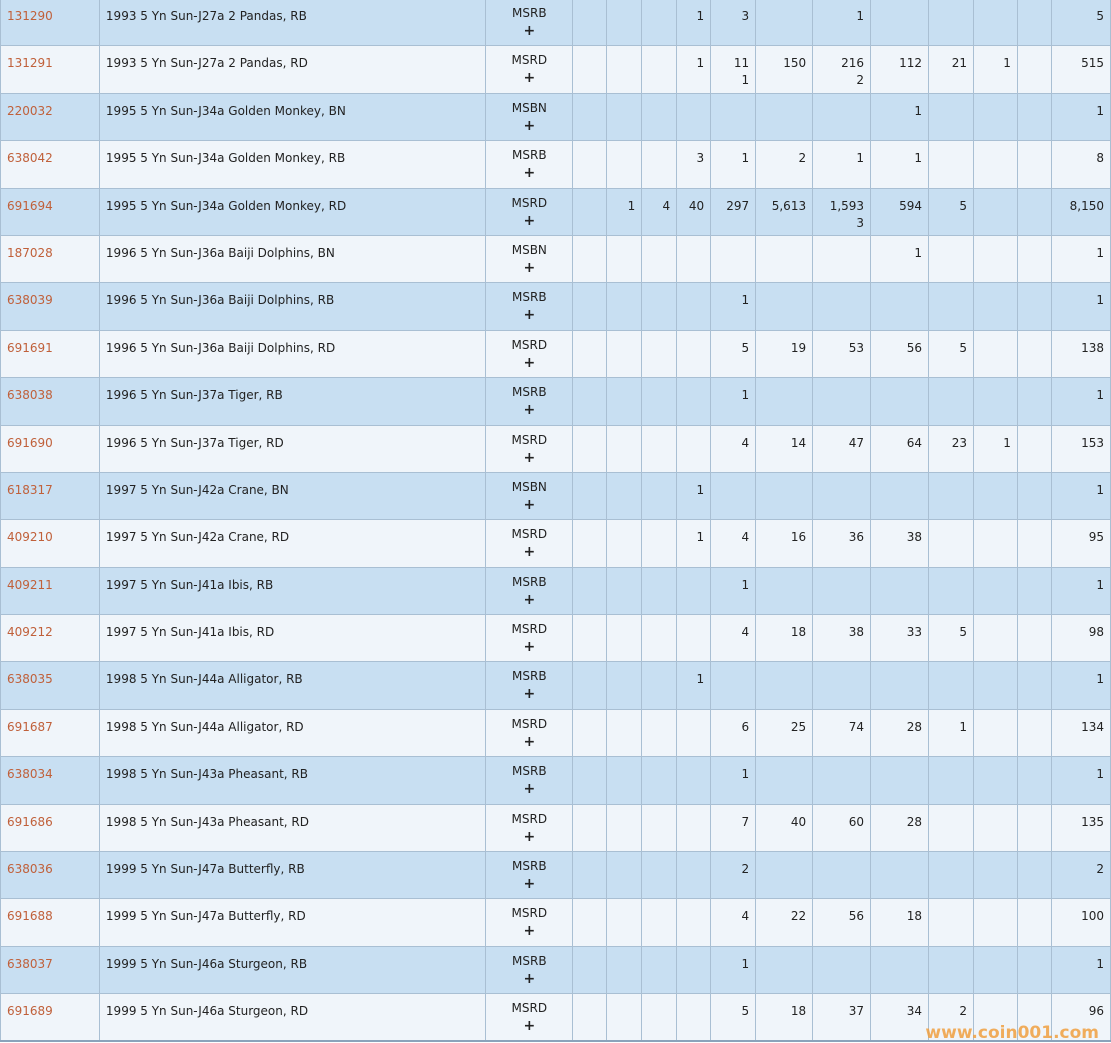 The height and width of the screenshot is (1043, 1111). I want to click on type-cell: MSRB +, so click(529, 306).